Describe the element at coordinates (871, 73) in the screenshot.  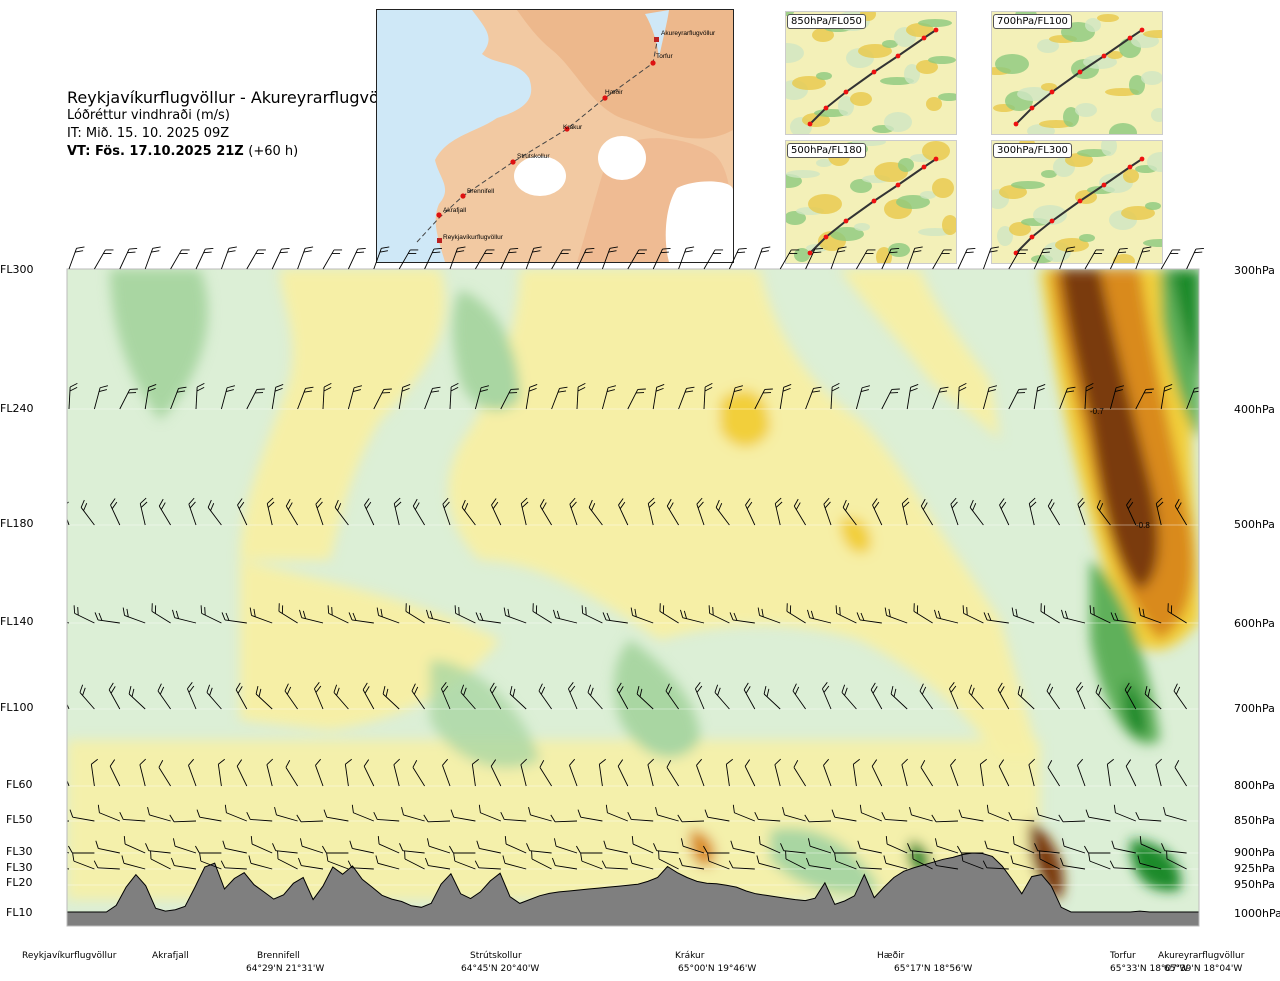
I see `thumbnail-850hpa: 850hPa/FL050` at that location.